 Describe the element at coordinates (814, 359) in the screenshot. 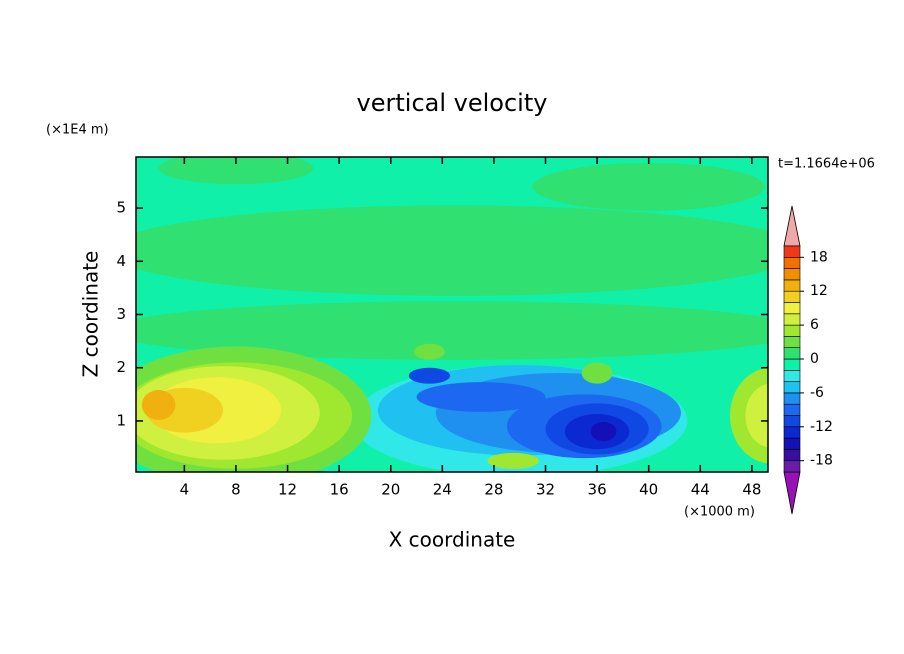

I see `colorbar-tick-label: 0` at that location.